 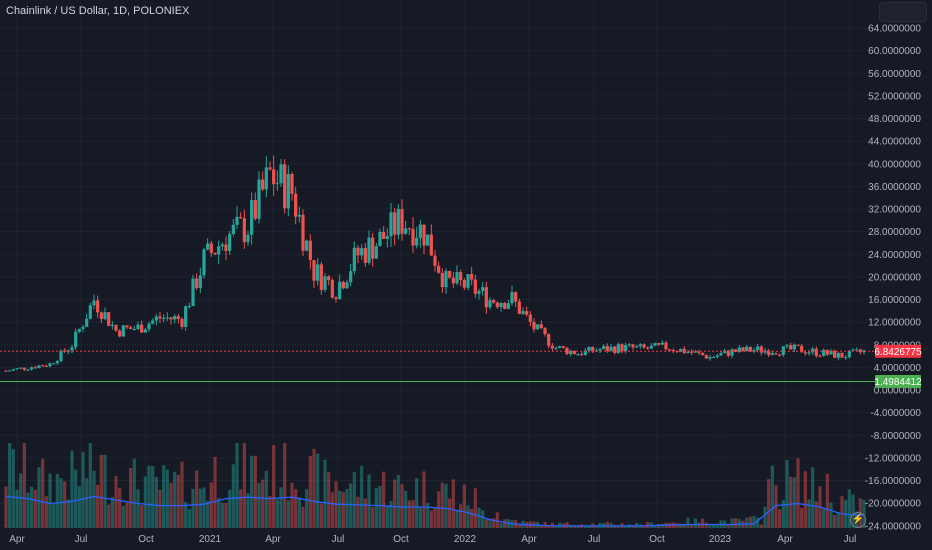 What do you see at coordinates (898, 368) in the screenshot?
I see `price-tick-label: 4.0000000` at bounding box center [898, 368].